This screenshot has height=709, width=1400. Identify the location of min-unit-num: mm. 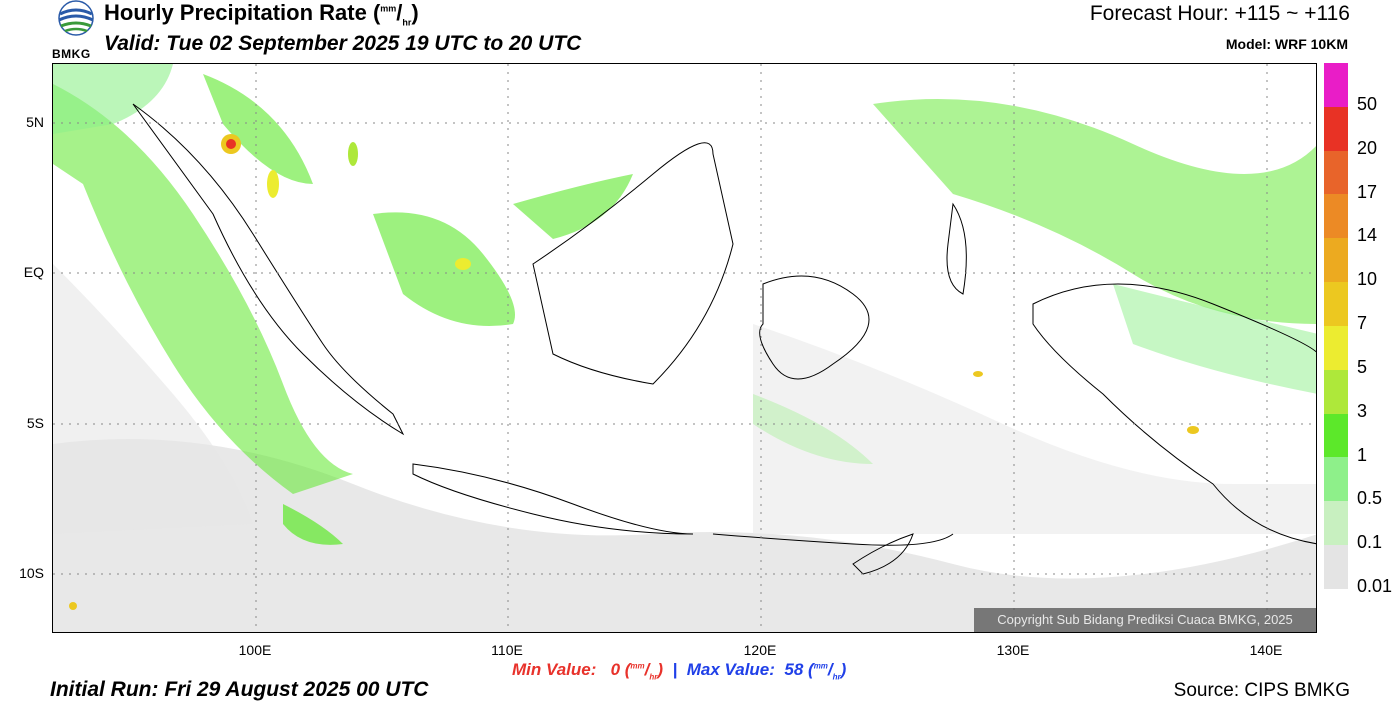
(637, 666).